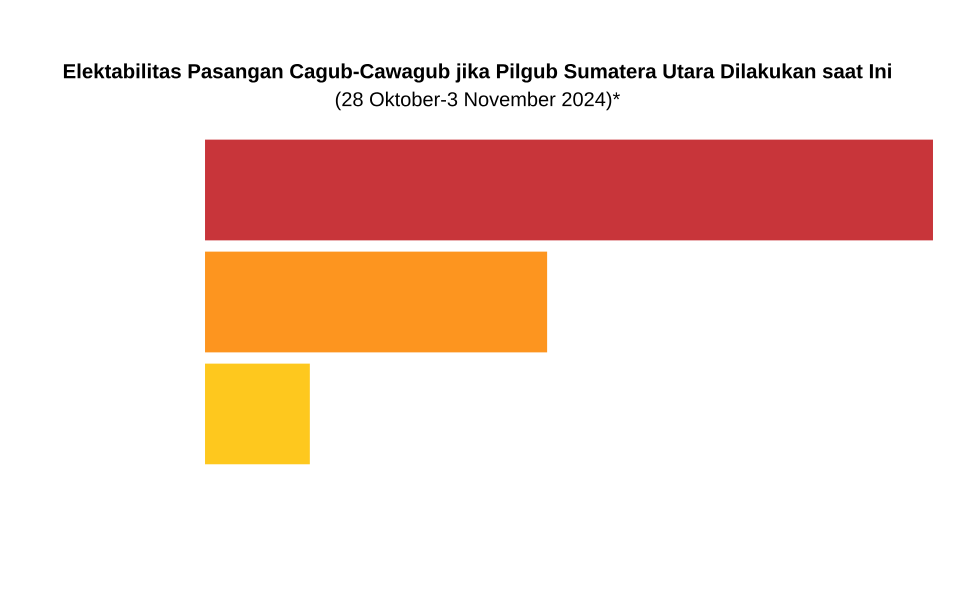 The image size is (954, 596). Describe the element at coordinates (477, 73) in the screenshot. I see `chart-title: Elektabilitas Pasangan Cagub-Cawagub jika Pilgub Sumatera Utara Dilakukan saat Ini` at that location.